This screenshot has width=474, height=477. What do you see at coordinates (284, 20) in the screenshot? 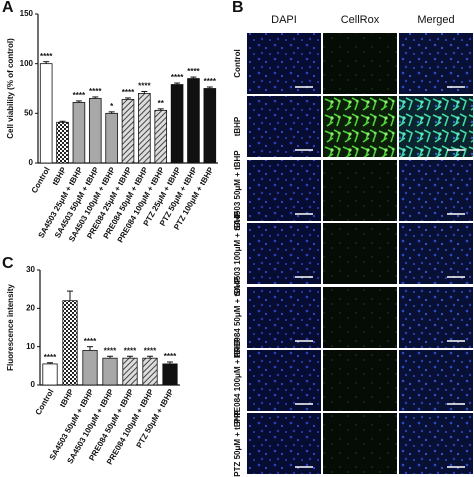
I see `column-header: DAPI` at bounding box center [284, 20].